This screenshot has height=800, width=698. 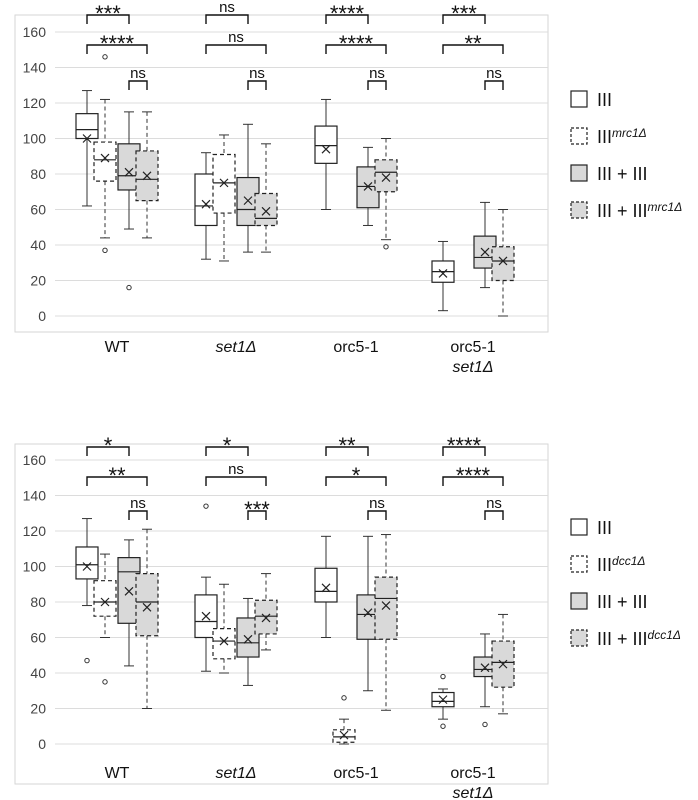 I want to click on legend-label: IIIdcc1Δ, so click(x=621, y=564).